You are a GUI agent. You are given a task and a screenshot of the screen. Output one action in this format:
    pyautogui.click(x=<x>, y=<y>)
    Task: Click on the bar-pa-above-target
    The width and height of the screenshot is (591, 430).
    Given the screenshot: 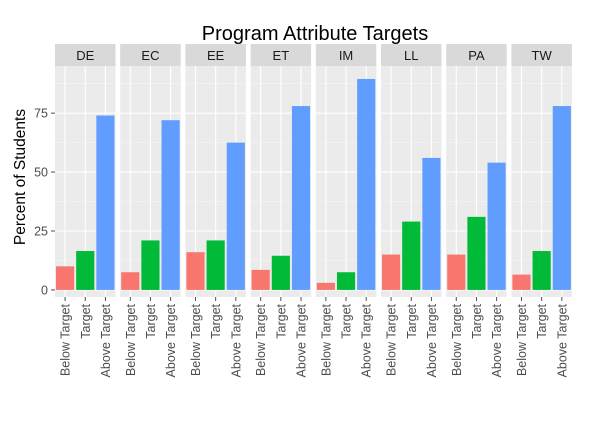 What is the action you would take?
    pyautogui.click(x=496, y=226)
    